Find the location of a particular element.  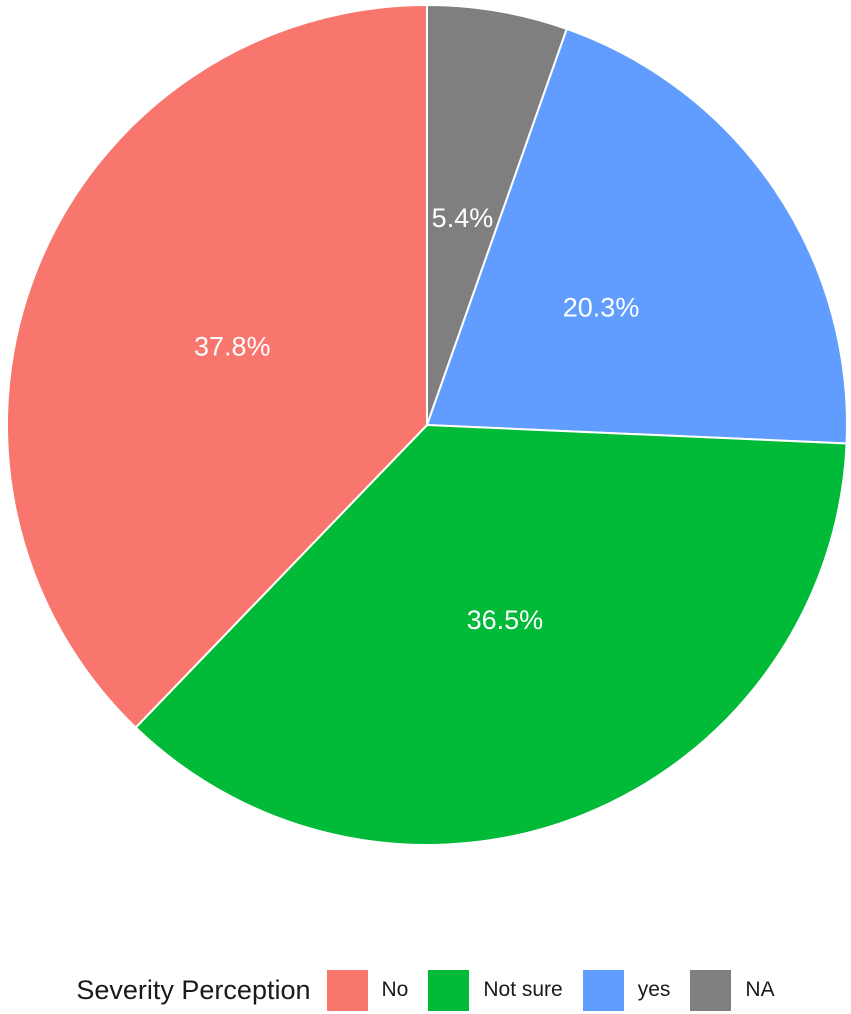

legend-key-na is located at coordinates (711, 990).